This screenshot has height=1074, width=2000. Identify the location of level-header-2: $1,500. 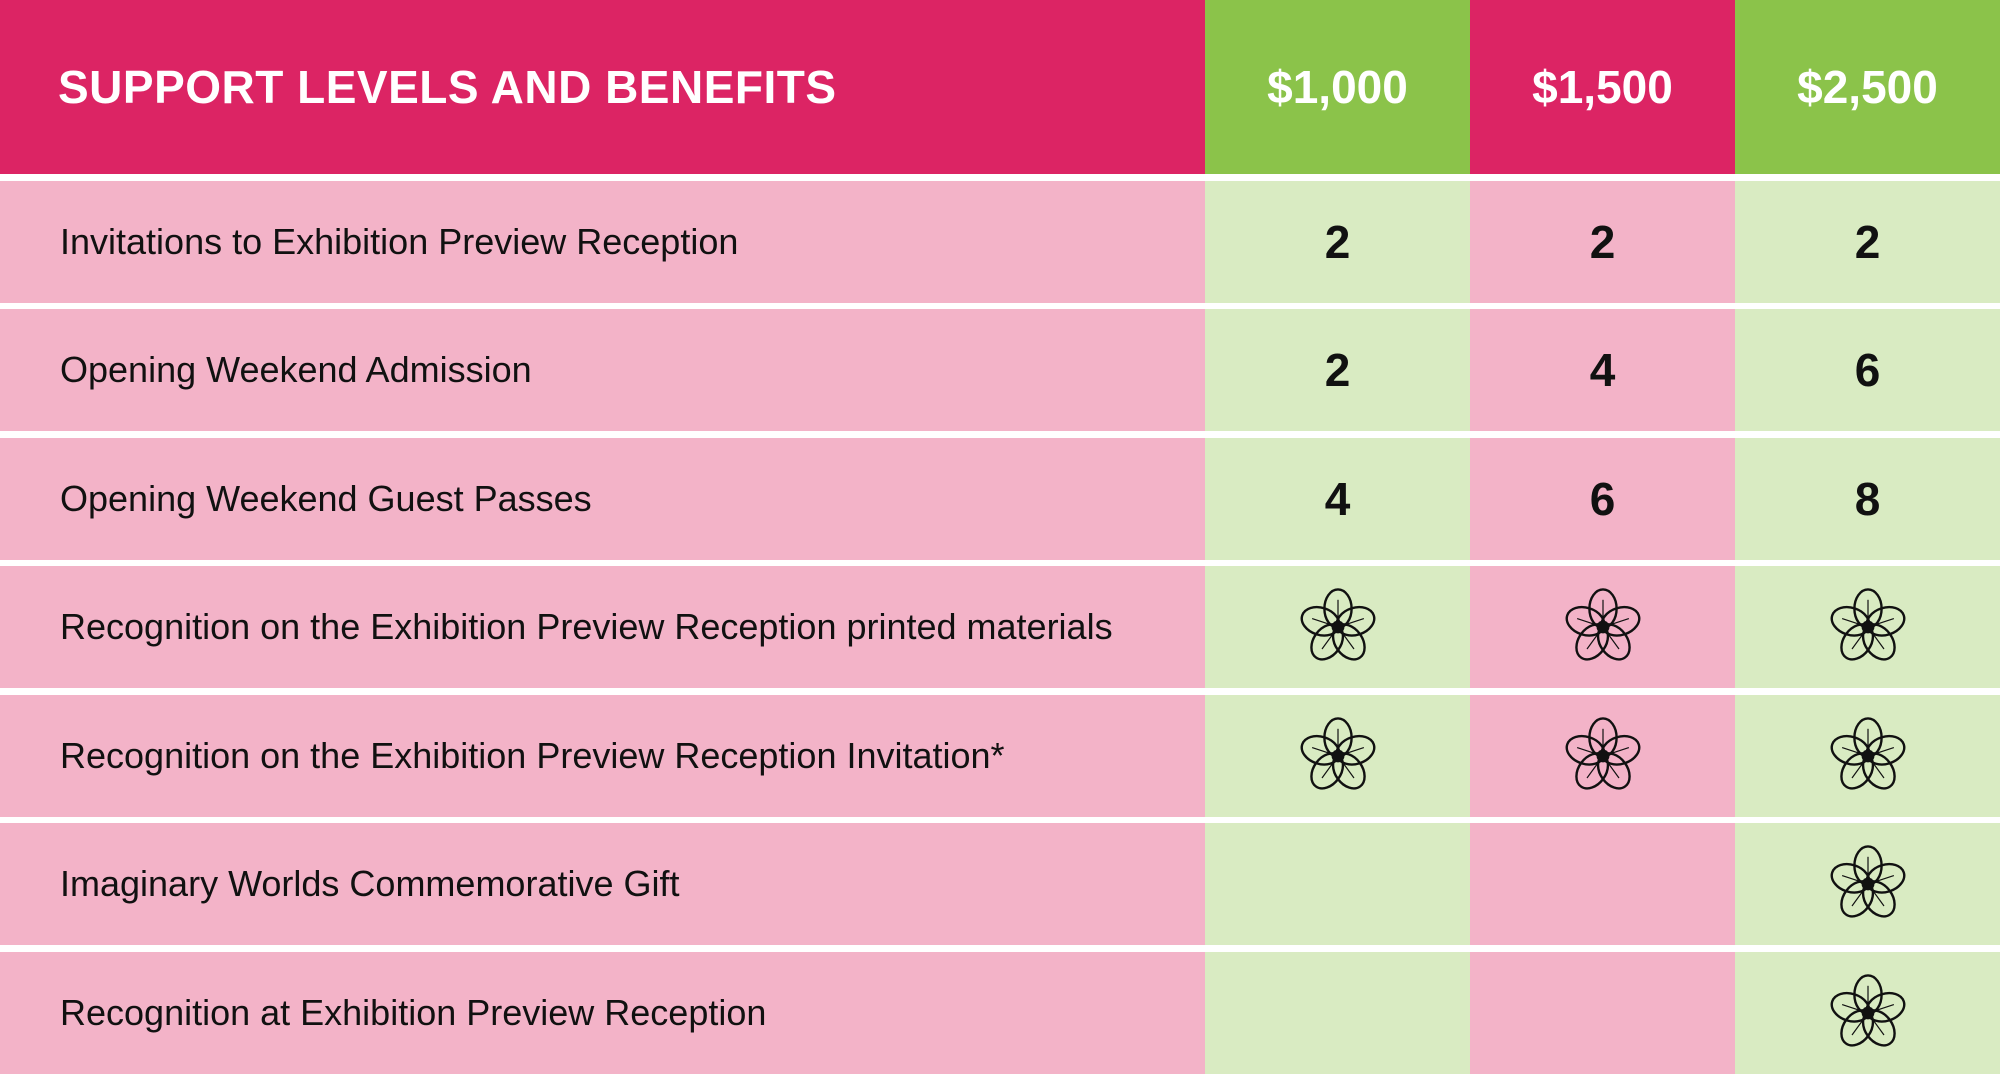
(1602, 87).